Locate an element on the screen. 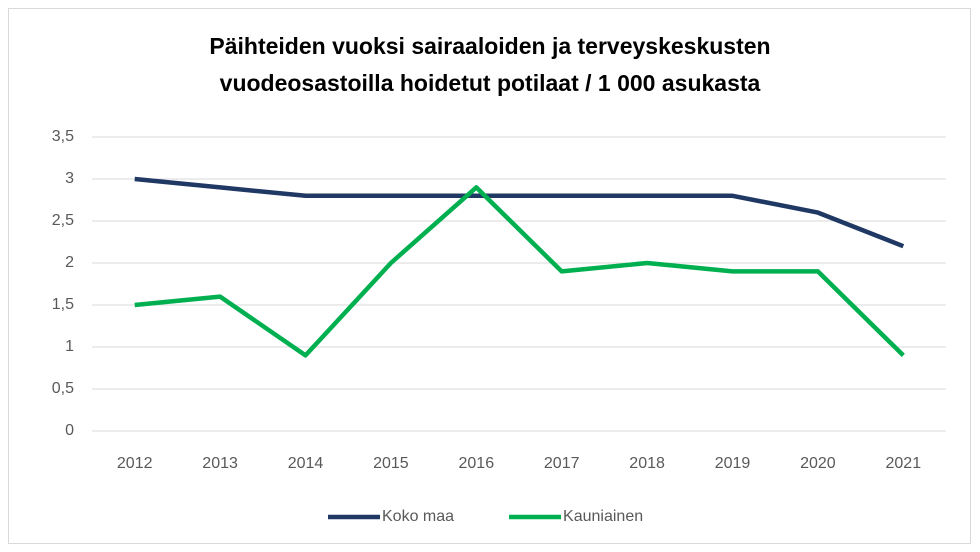 The height and width of the screenshot is (552, 980). x-tick-label: 2012 is located at coordinates (135, 463).